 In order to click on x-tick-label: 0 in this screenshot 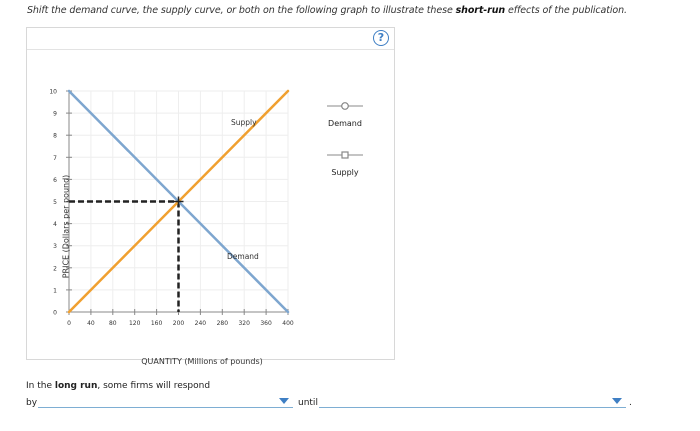, I will do `click(69, 323)`.